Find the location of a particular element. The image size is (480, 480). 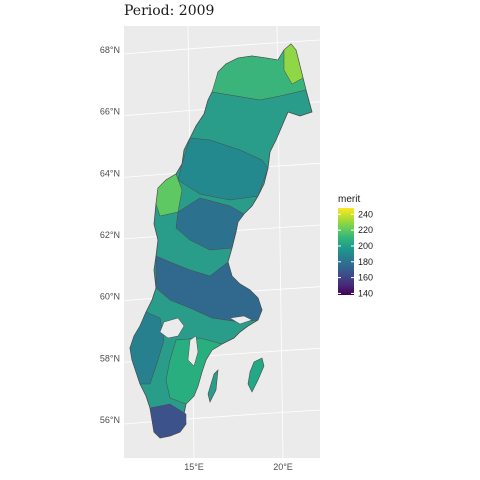

lat-label: 64°N is located at coordinates (110, 173).